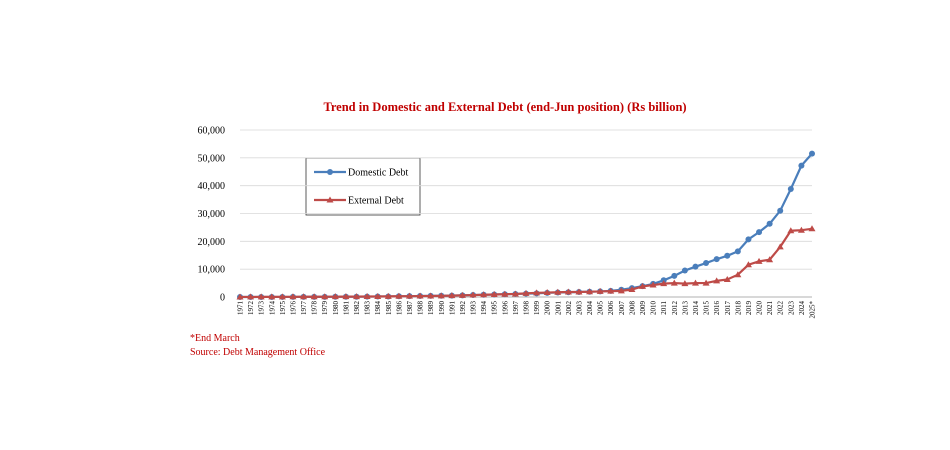 The image size is (950, 450). I want to click on x-tick-label: 1989, so click(431, 308).